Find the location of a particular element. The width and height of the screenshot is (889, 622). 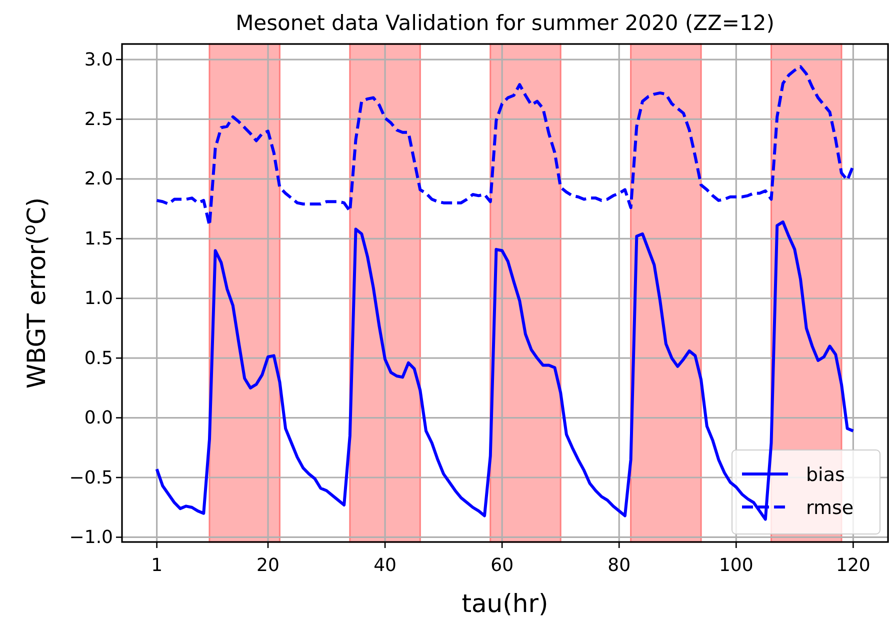

x-tick-label: 120 is located at coordinates (853, 565).